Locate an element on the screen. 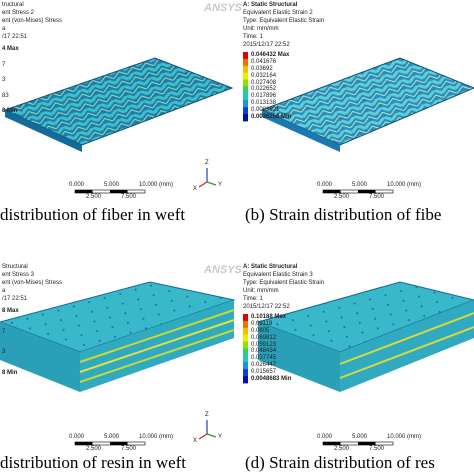 The image size is (474, 474). legend-label: 0.037745 is located at coordinates (264, 358).